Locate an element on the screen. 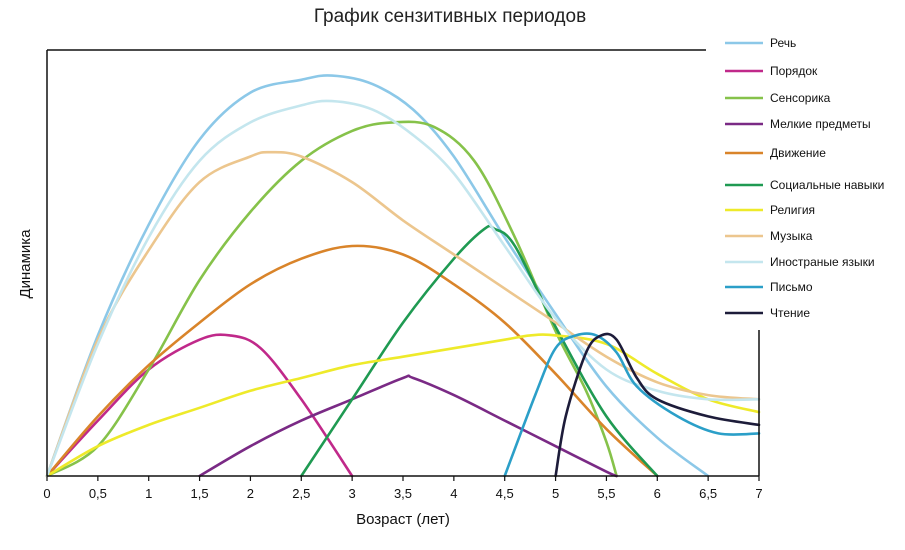 Image resolution: width=905 pixels, height=550 pixels. x-tick-labels: 0 0,5 1 1,5 2 2,5 3 3,5 4 4,5 5 5,5 6 6,5 7 is located at coordinates (403, 488).